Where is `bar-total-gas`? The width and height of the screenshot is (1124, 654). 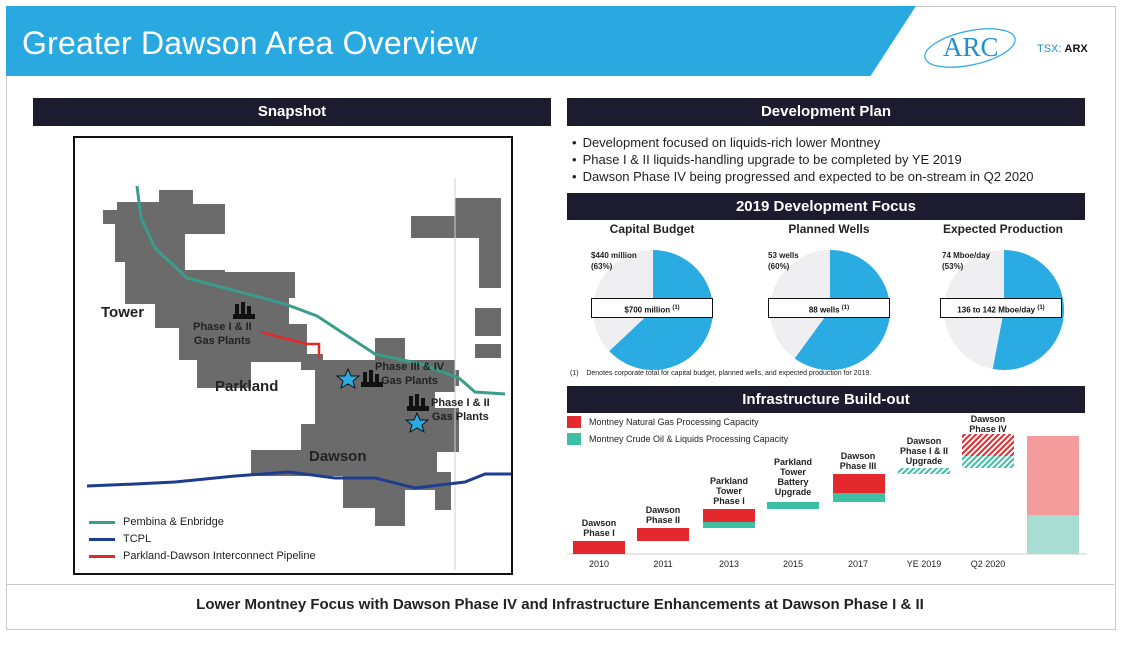
bar-total-gas is located at coordinates (1053, 475).